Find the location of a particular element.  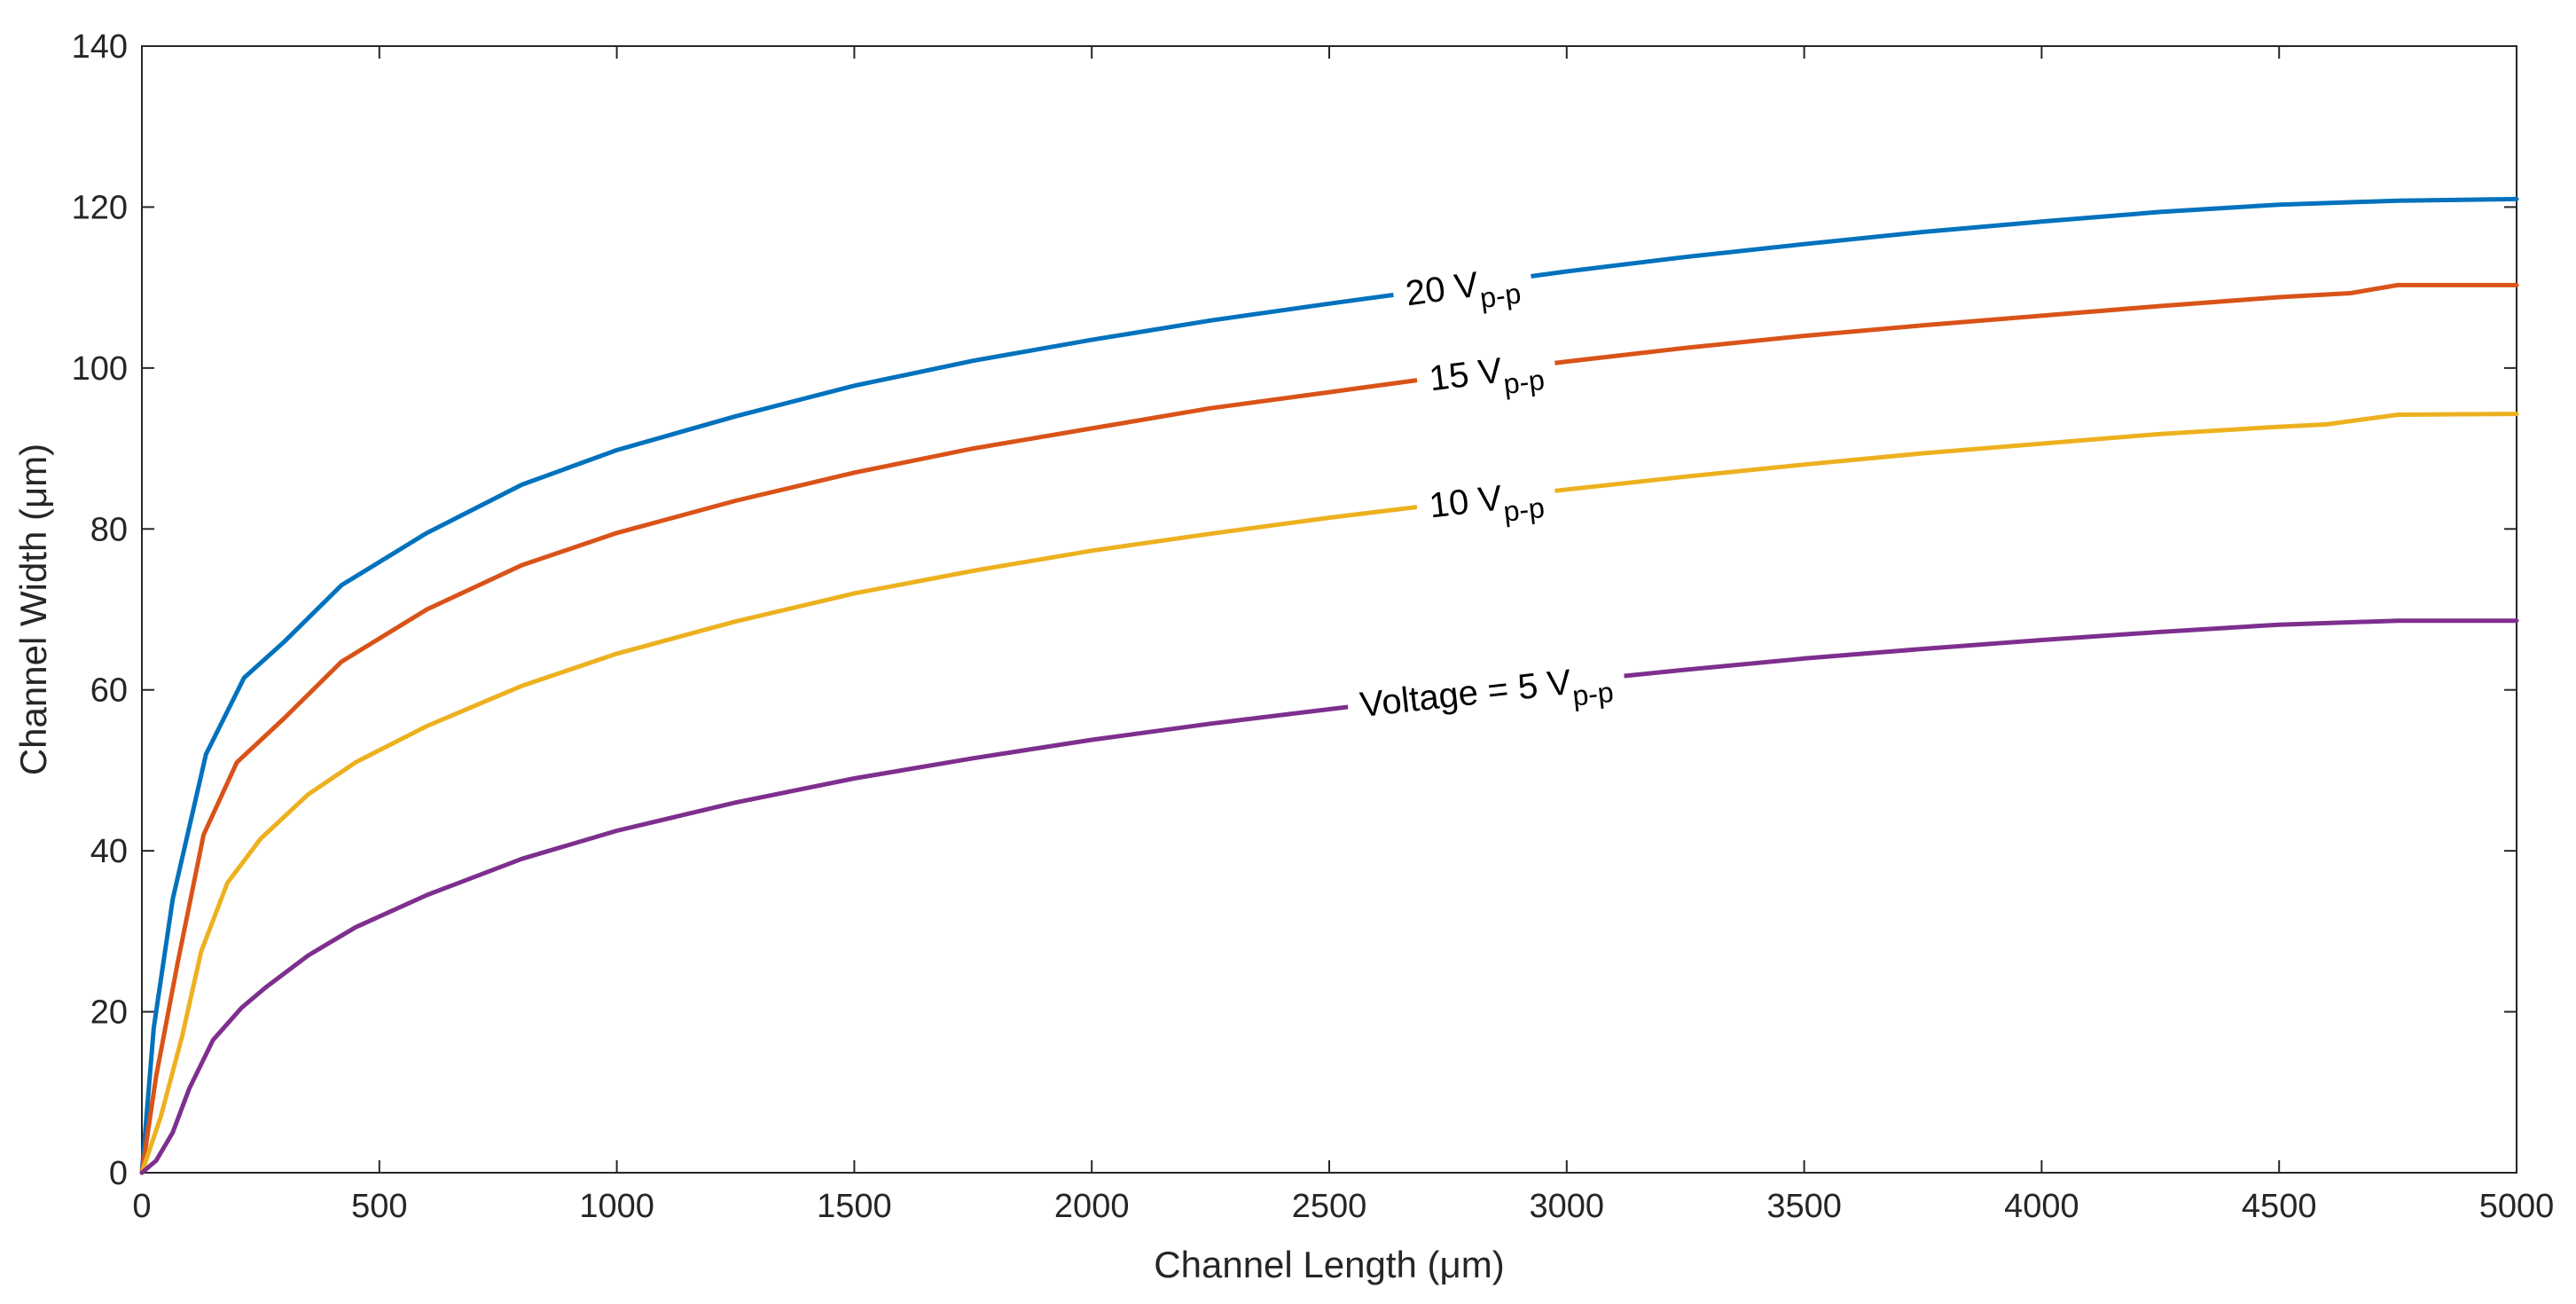

y-tick-label: 40 is located at coordinates (109, 852).